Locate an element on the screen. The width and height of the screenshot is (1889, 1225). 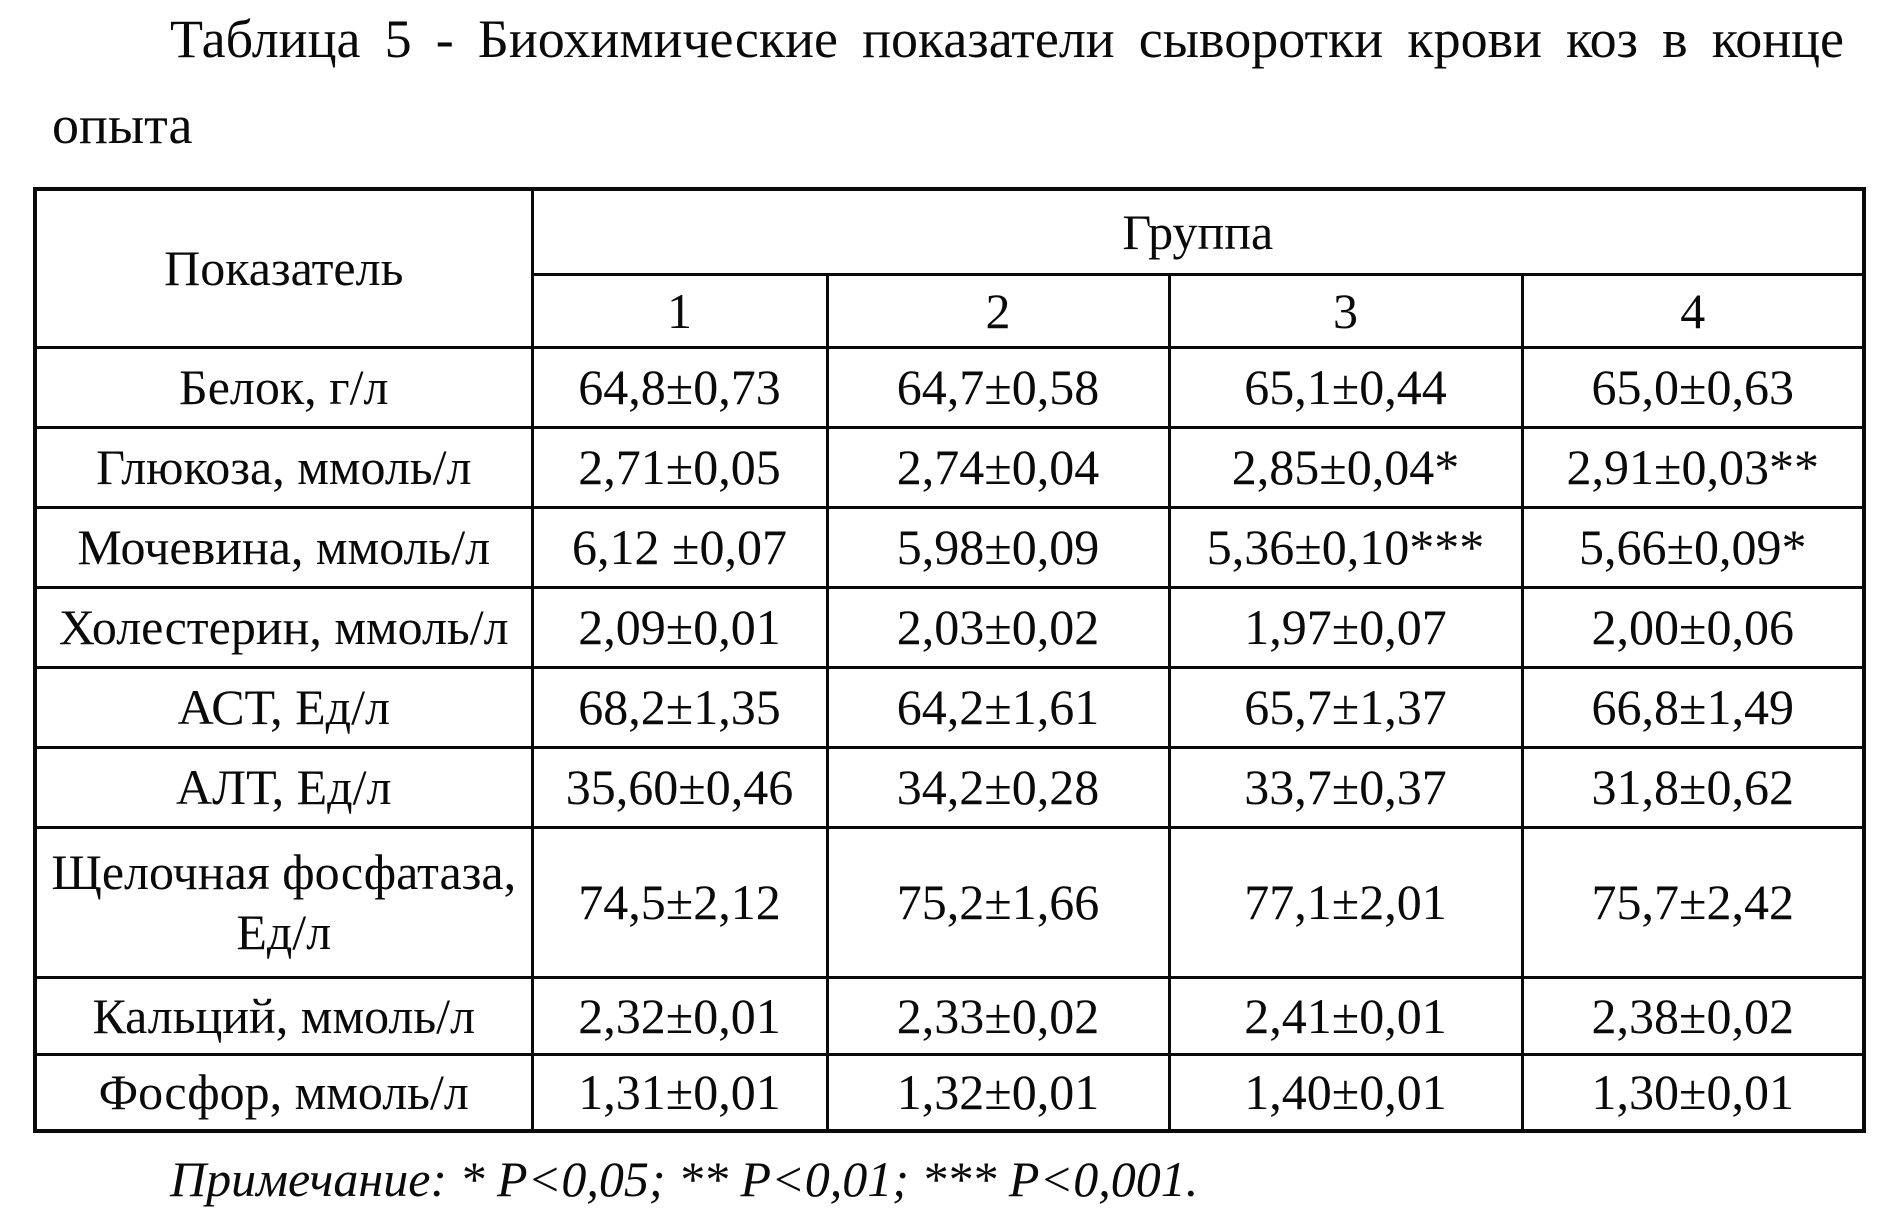
value-cell: 35,60±0,46 is located at coordinates (679, 787).